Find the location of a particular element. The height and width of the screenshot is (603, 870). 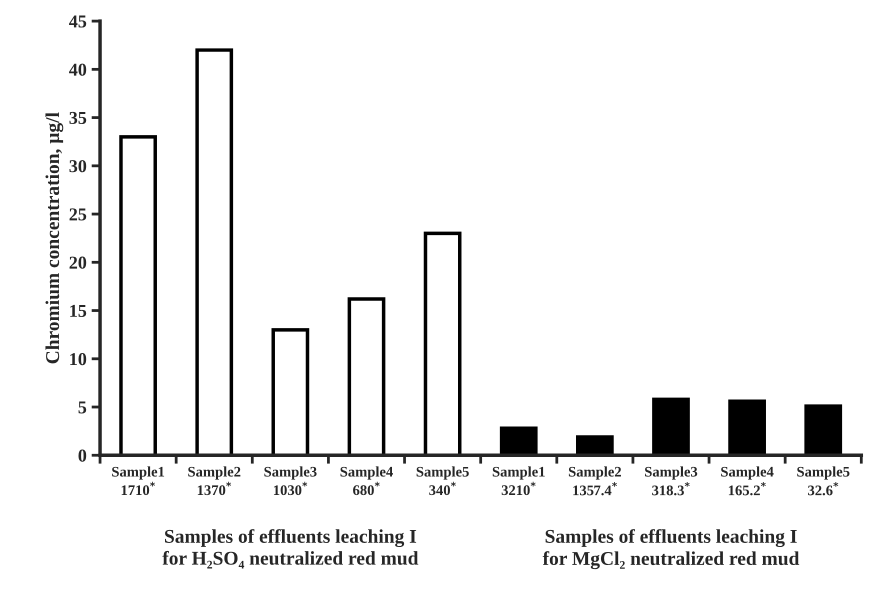

y-tick-label: 40 is located at coordinates (77, 70).